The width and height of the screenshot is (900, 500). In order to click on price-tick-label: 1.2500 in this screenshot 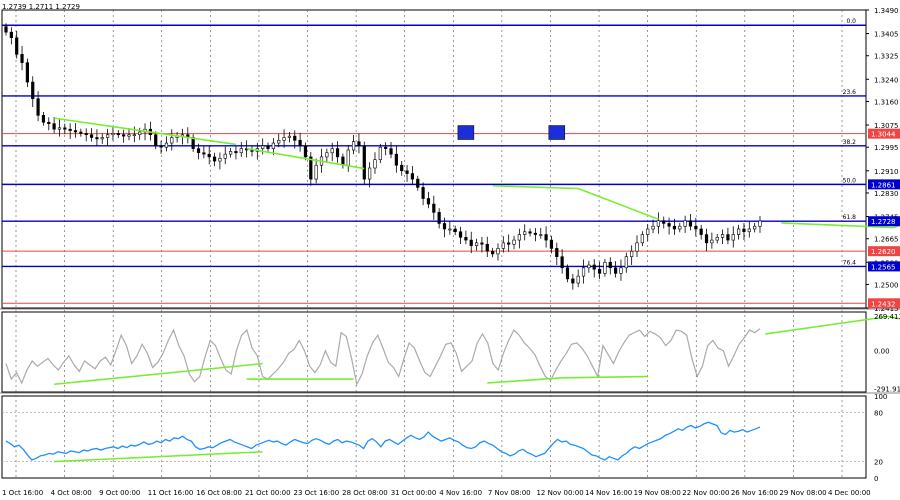, I will do `click(886, 285)`.